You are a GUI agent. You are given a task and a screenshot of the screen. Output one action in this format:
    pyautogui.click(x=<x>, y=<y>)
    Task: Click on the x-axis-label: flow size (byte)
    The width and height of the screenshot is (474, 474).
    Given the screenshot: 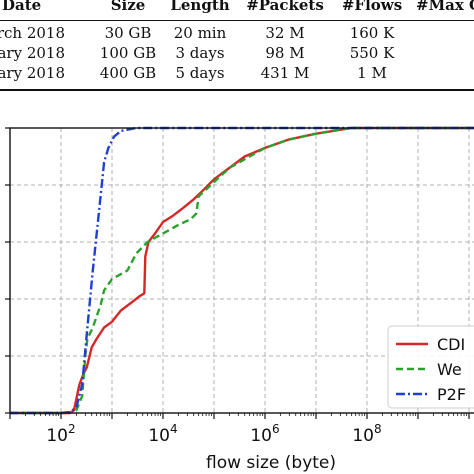 What is the action you would take?
    pyautogui.click(x=271, y=463)
    